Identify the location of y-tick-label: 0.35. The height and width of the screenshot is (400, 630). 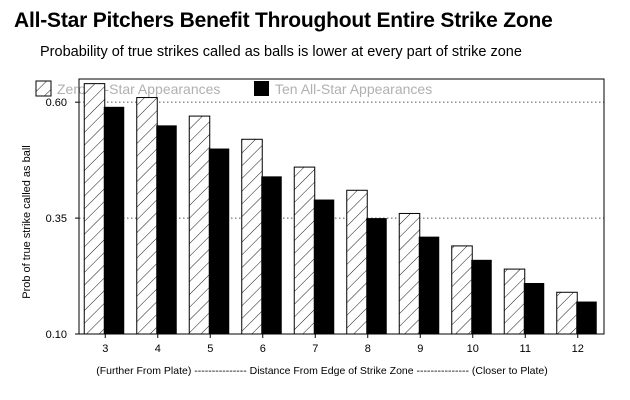
(56, 219).